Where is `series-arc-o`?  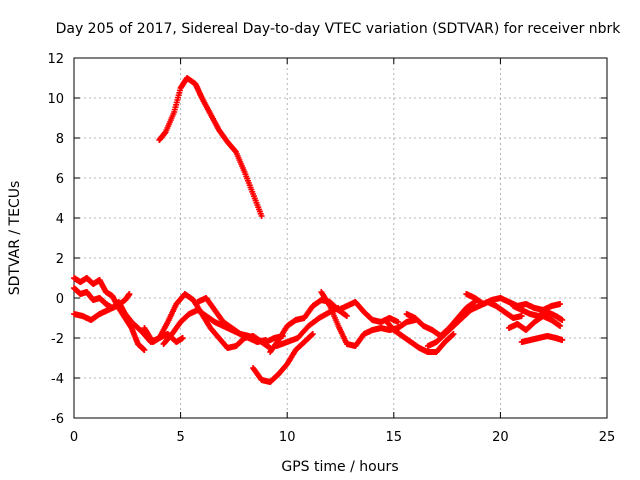
series-arc-o is located at coordinates (474, 324).